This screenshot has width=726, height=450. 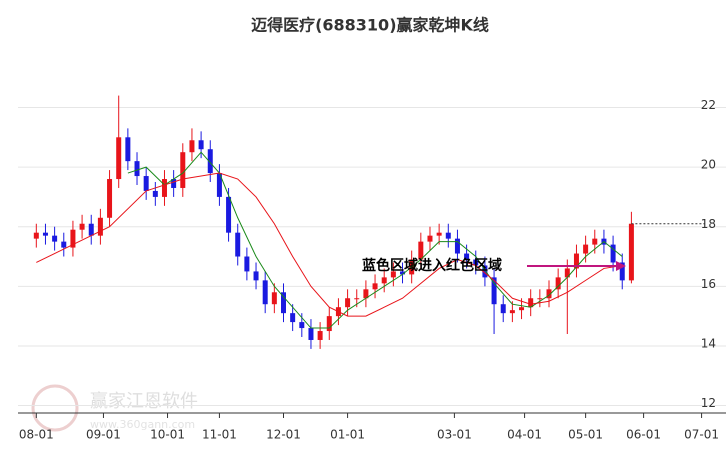 What do you see at coordinates (708, 105) in the screenshot?
I see `y-tick-label: 22` at bounding box center [708, 105].